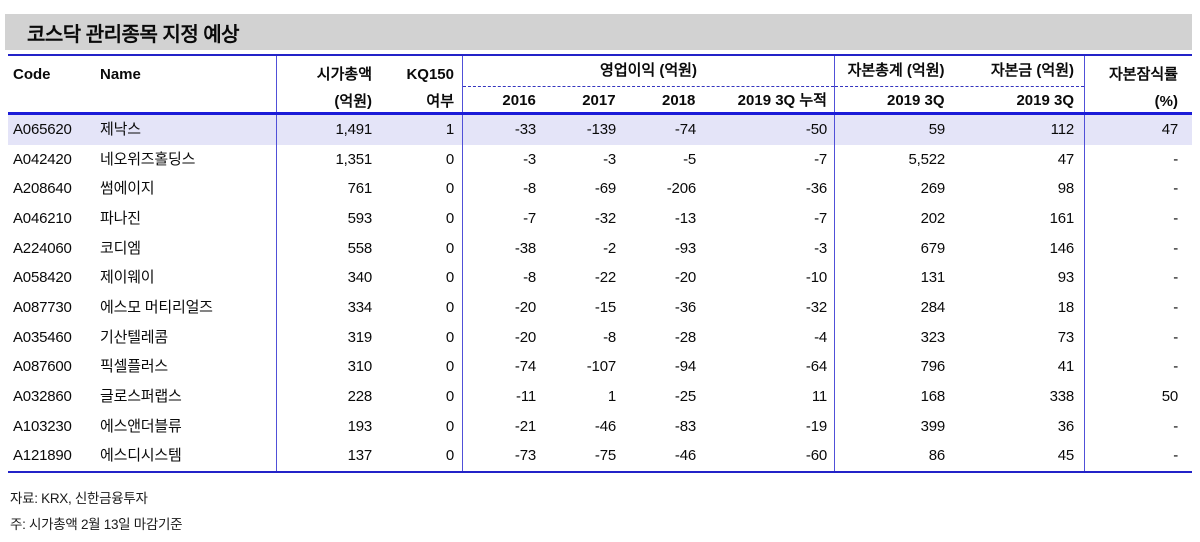 Image resolution: width=1200 pixels, height=542 pixels. I want to click on cell-capital-stock: 93, so click(1017, 278).